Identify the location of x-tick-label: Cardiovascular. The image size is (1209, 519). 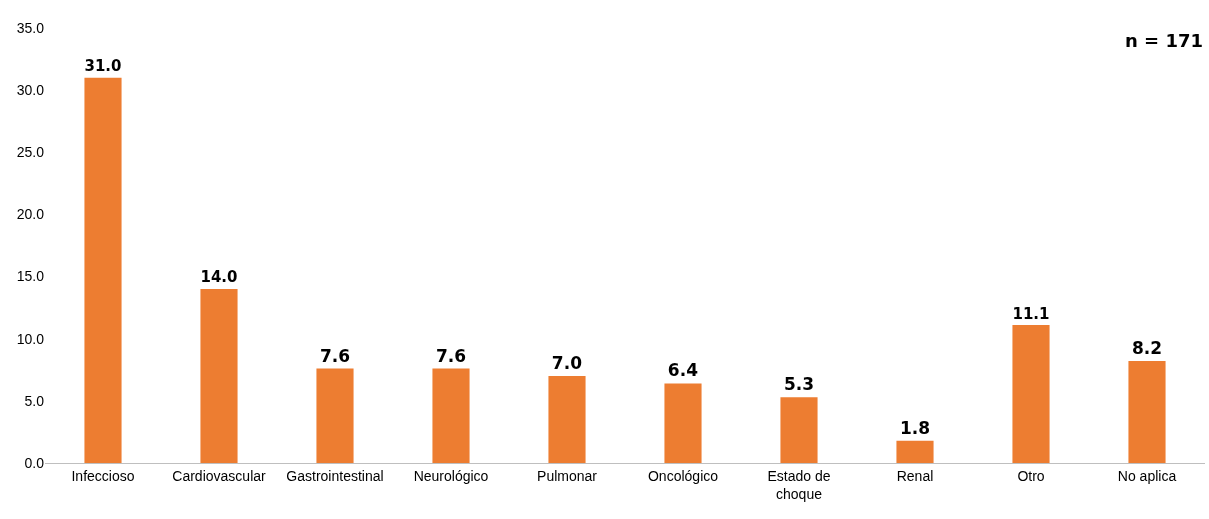
(219, 475).